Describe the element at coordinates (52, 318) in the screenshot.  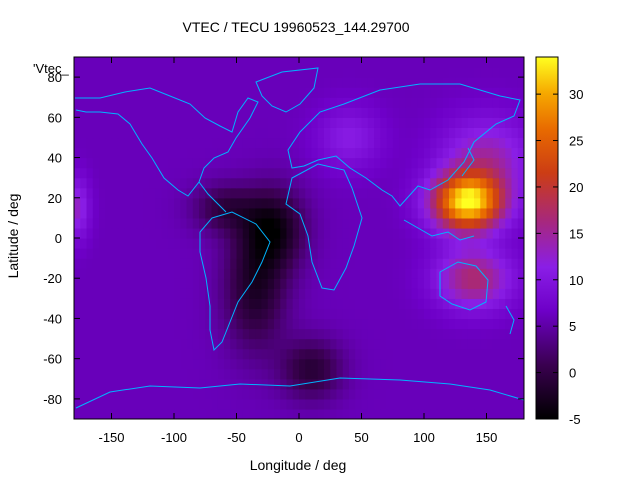
I see `tick-label: -40` at that location.